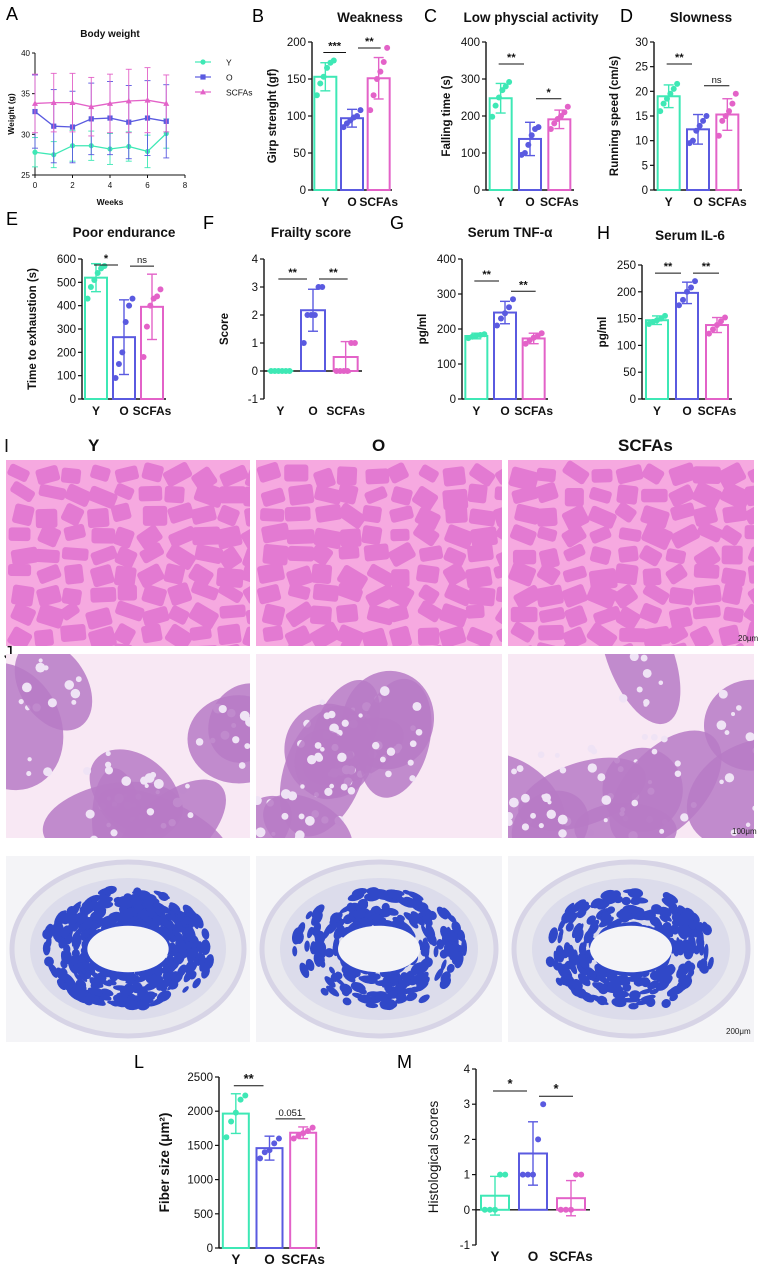 The image size is (759, 1280). Describe the element at coordinates (603, 332) in the screenshot. I see `y-axis-label: pg/ml` at that location.